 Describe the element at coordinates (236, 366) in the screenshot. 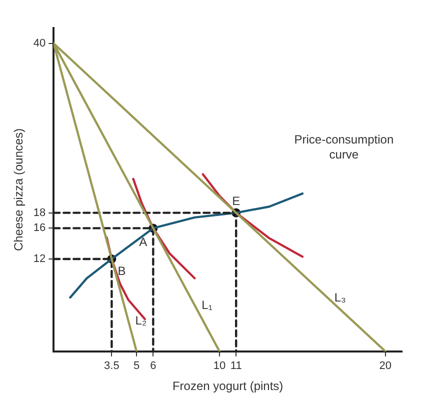

I see `x-tick-label: 11` at that location.